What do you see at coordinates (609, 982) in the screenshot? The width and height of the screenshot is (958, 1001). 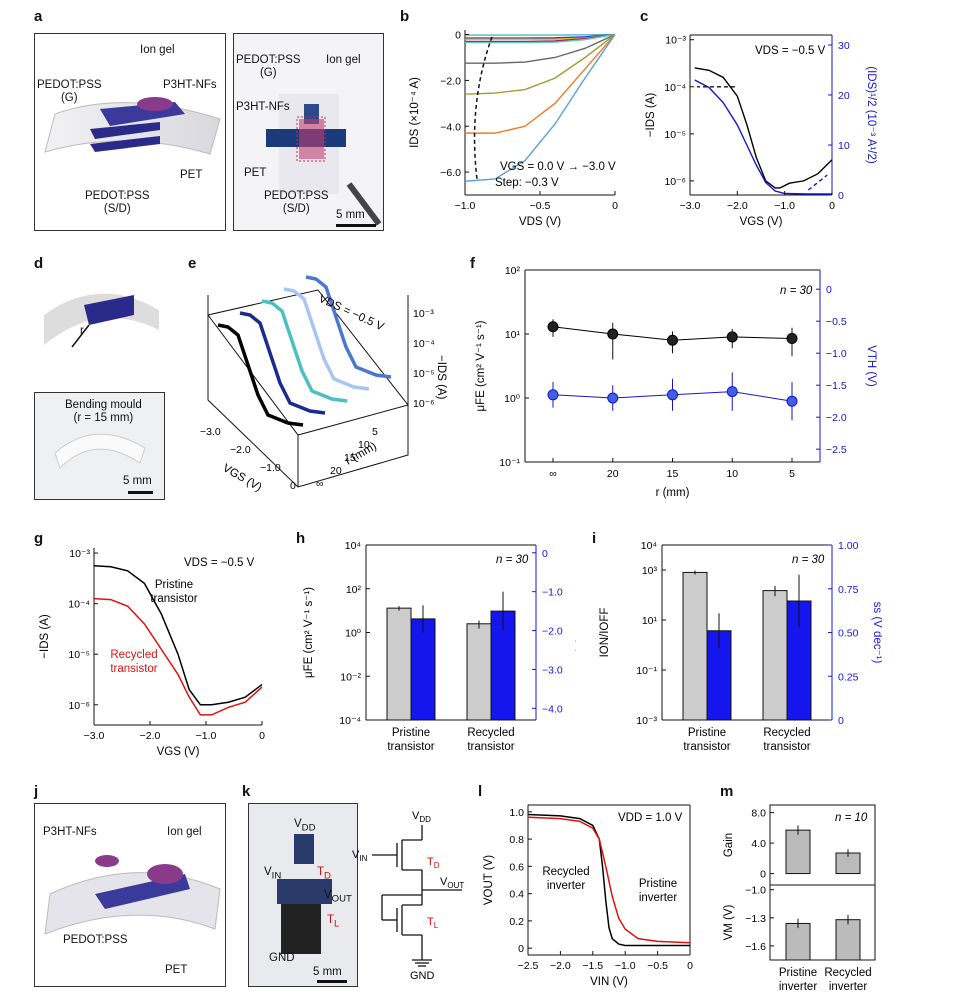 I see `l-xlabel: VIN (V)` at bounding box center [609, 982].